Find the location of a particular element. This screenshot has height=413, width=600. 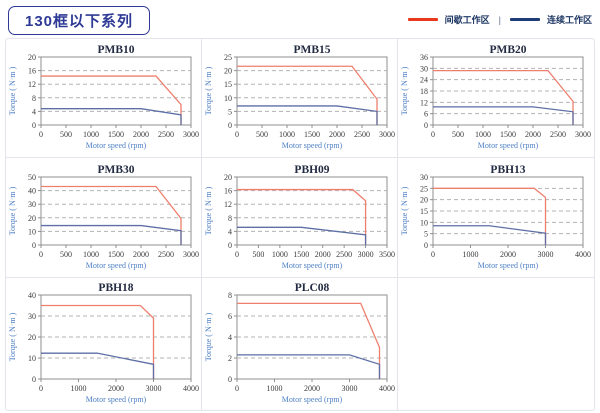

svg-text: 50 is located at coordinates (32, 177).